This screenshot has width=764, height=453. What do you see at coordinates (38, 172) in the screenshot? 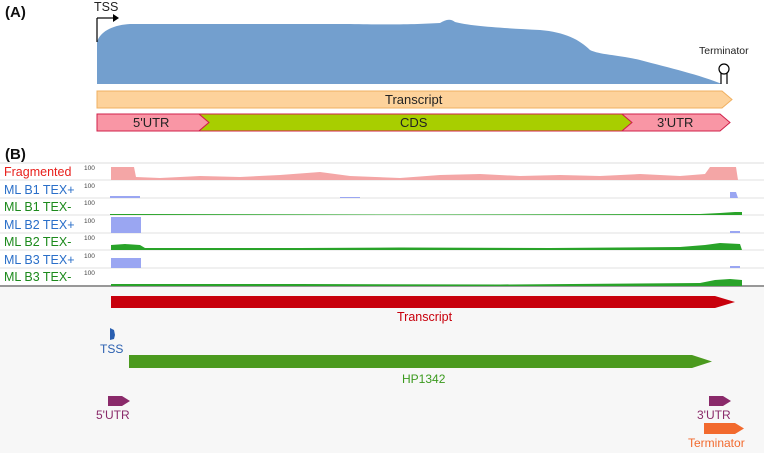
I see `track-name-fragmented: Fragmented` at bounding box center [38, 172].